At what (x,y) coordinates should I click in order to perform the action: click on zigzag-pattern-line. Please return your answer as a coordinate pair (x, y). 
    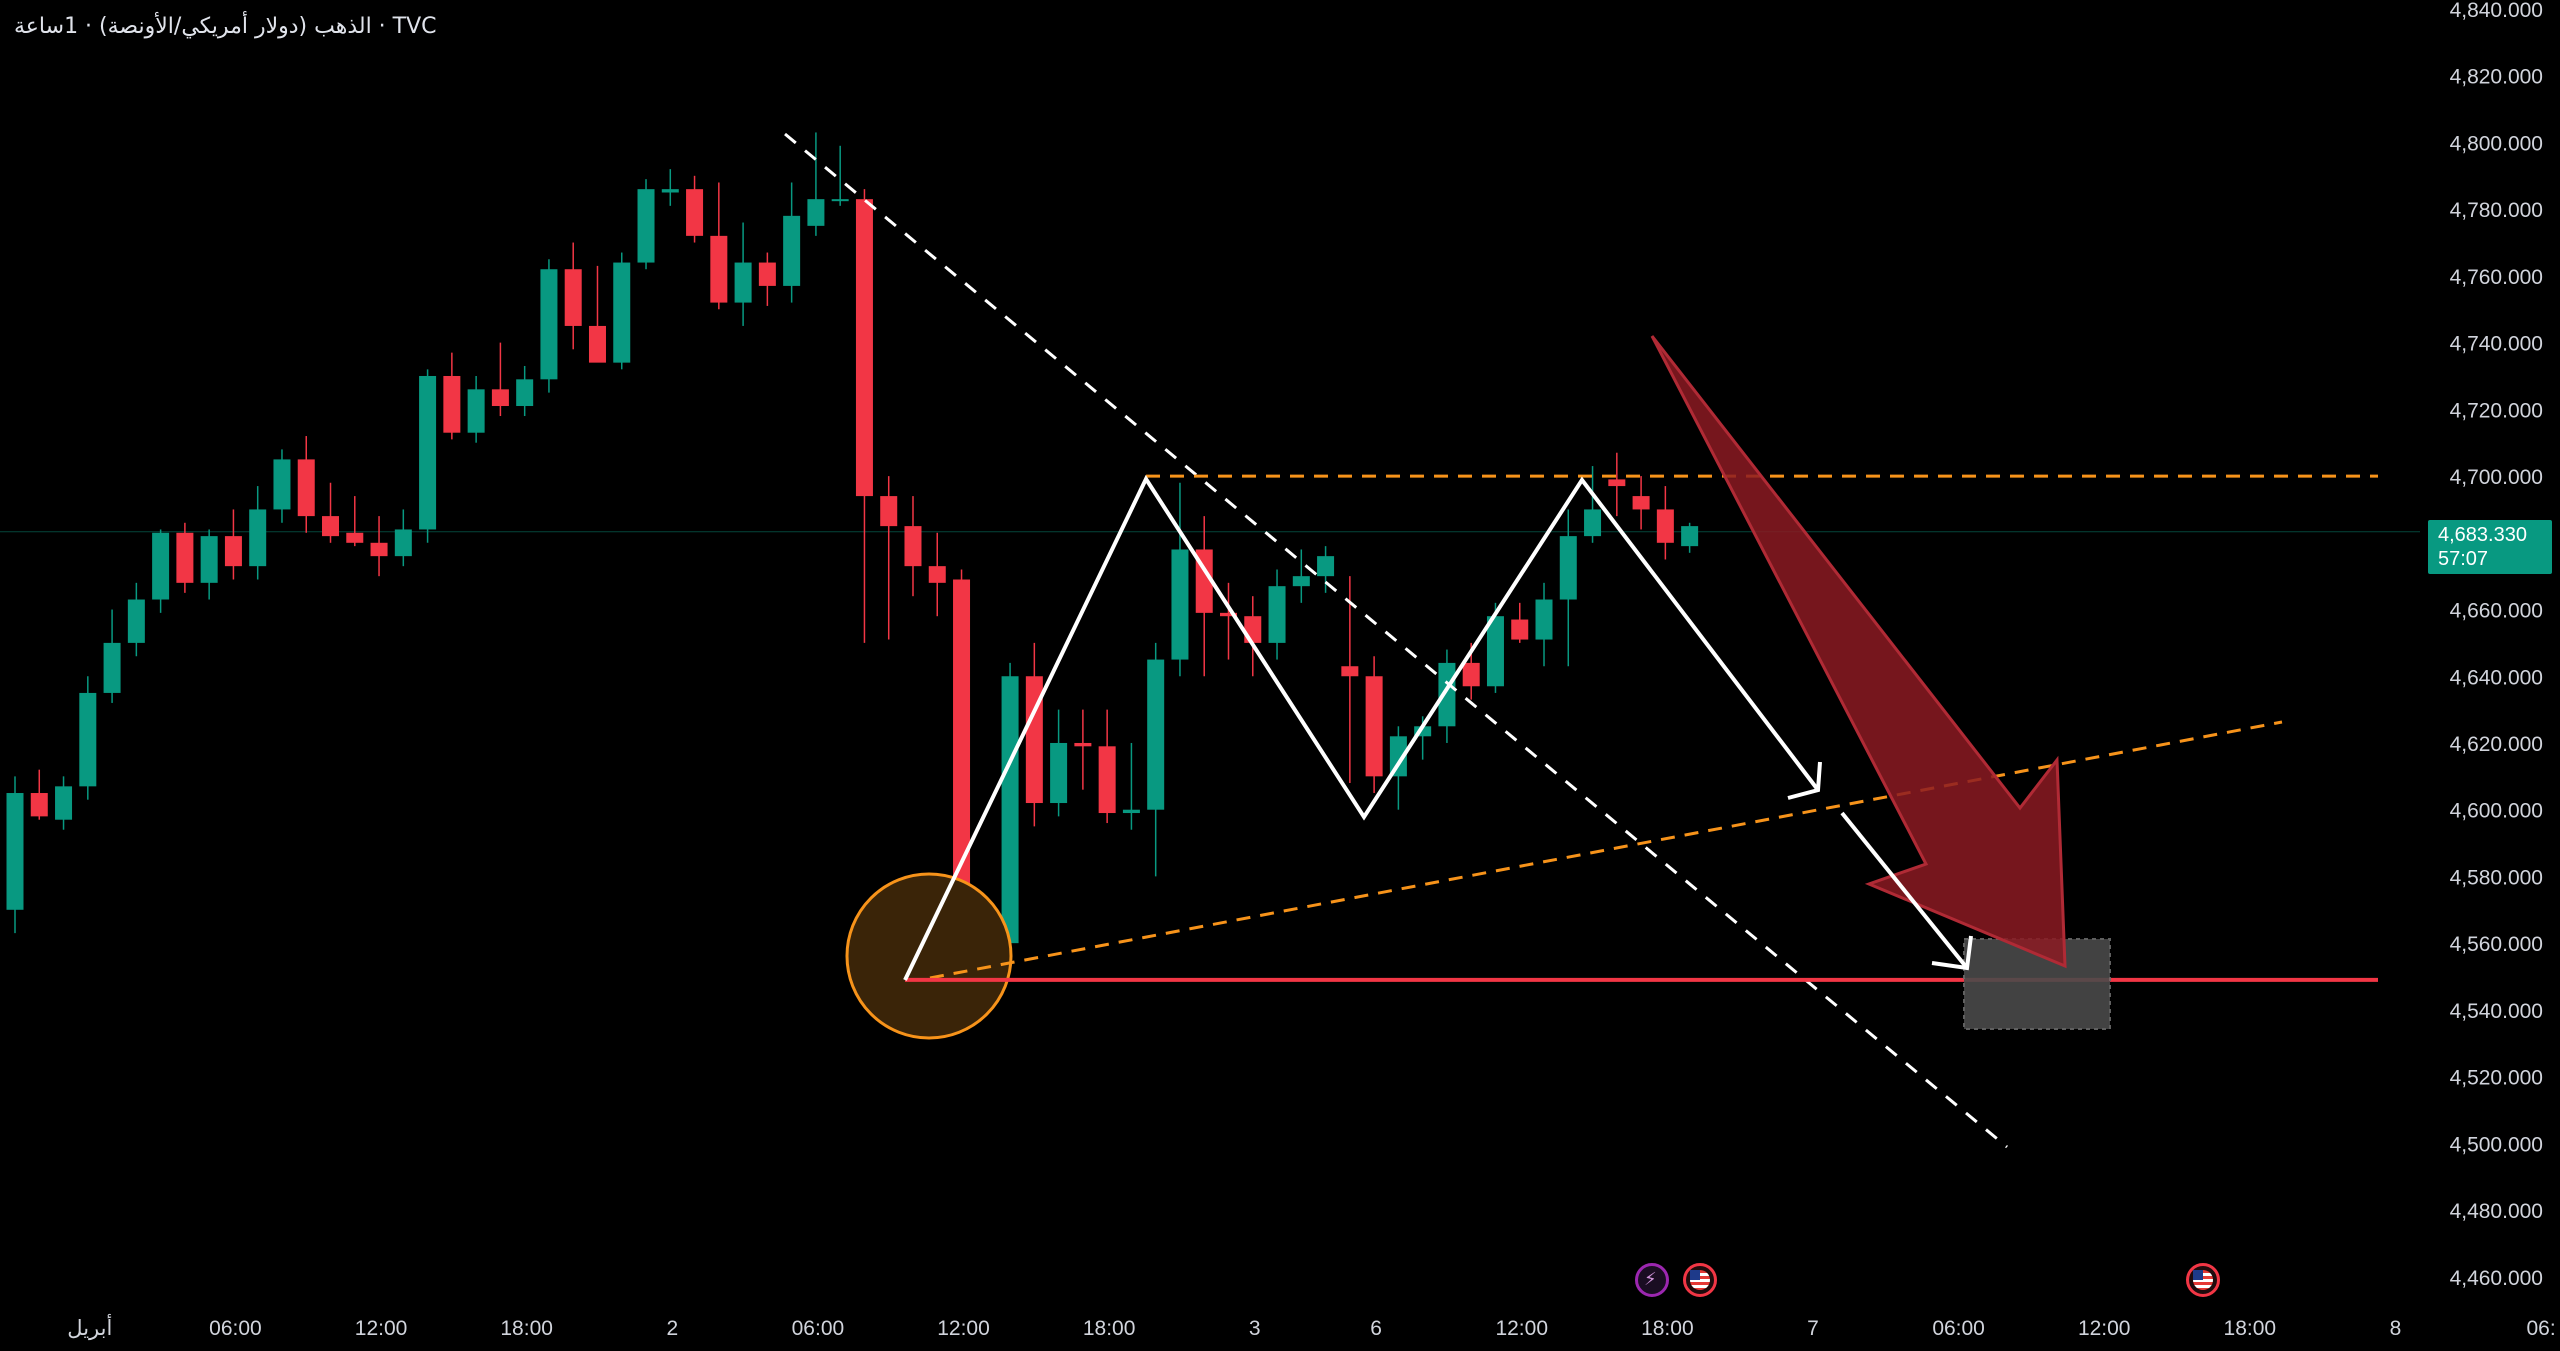
    Looking at the image, I should click on (1361, 727).